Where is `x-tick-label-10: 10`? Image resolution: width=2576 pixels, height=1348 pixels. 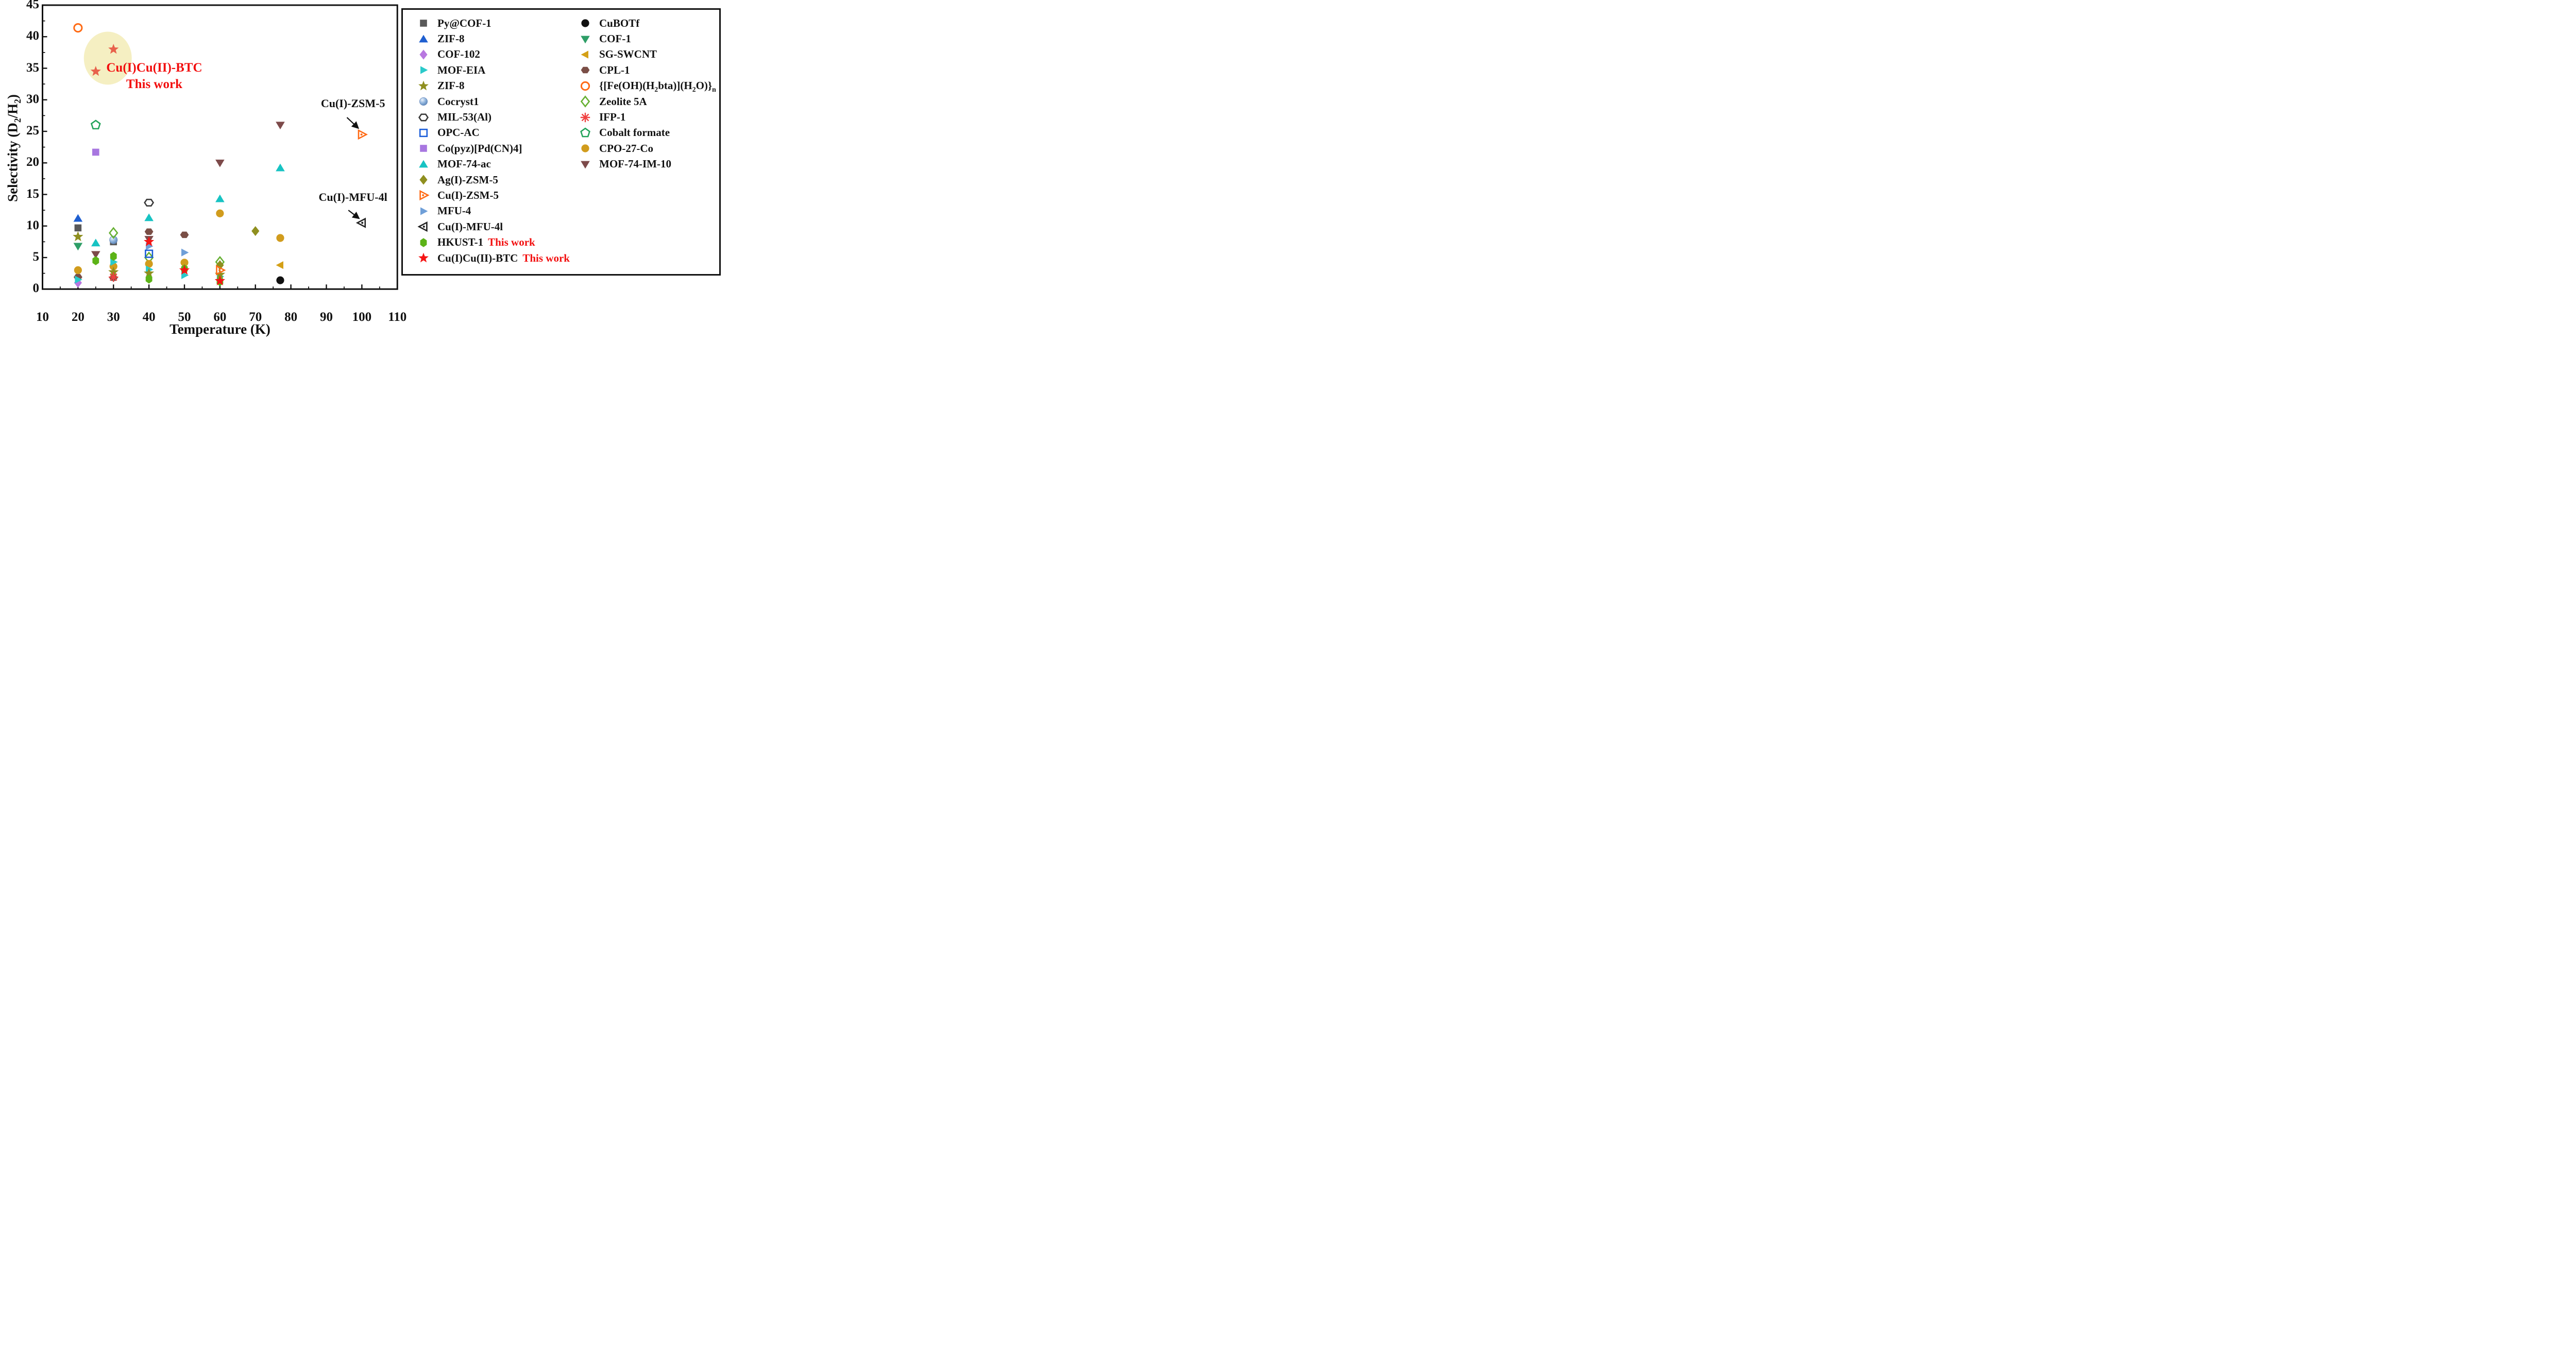 x-tick-label-10: 10 is located at coordinates (43, 317).